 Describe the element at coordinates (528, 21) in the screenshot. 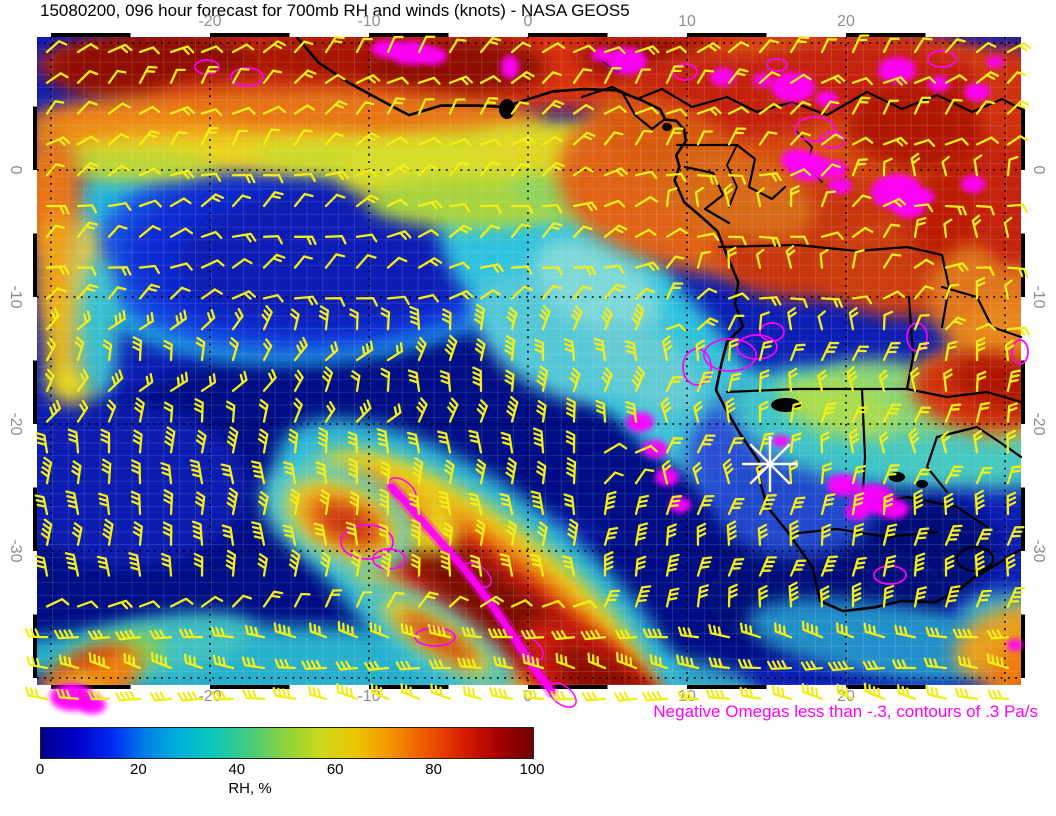

I see `top-axis-label: 0` at that location.